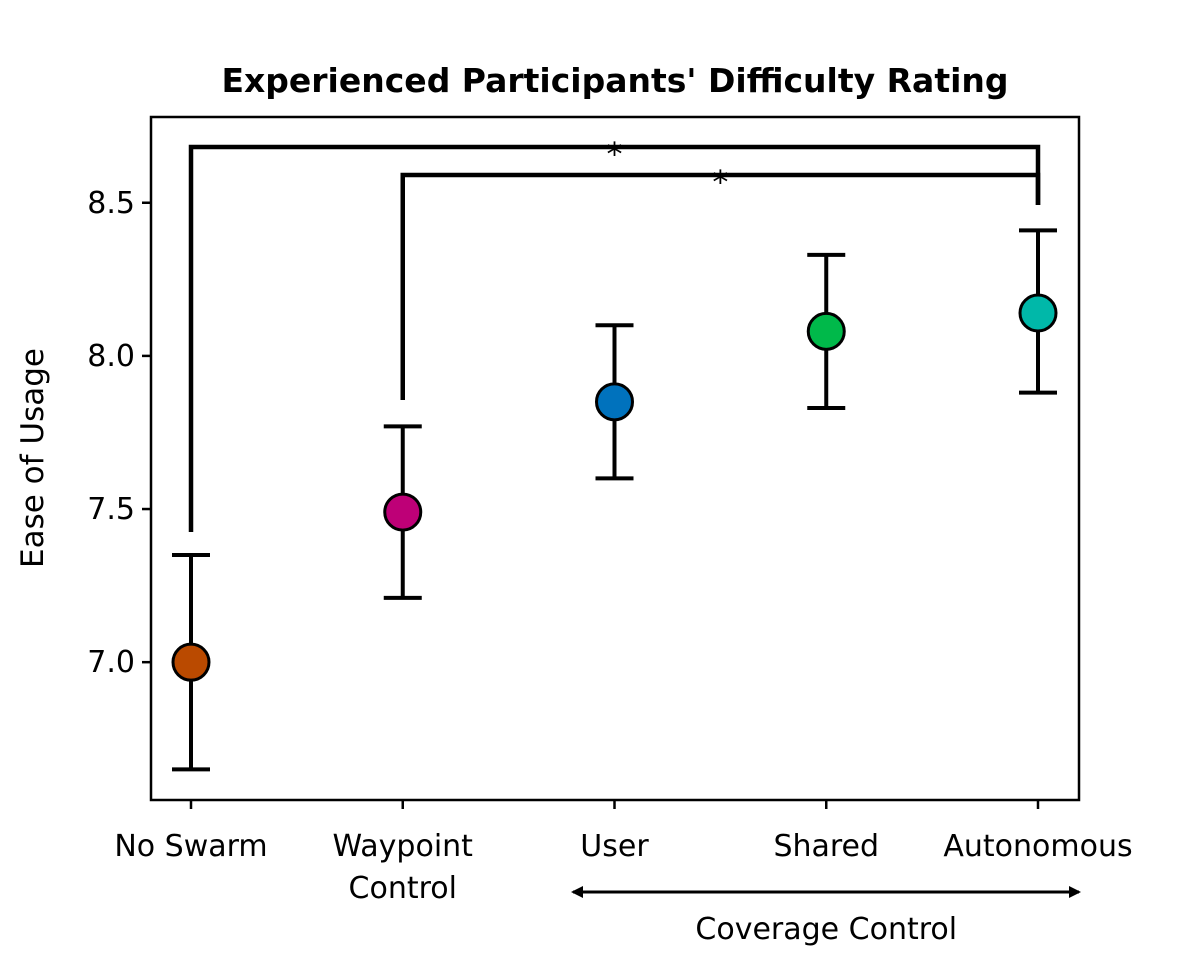 This screenshot has width=1200, height=975. Describe the element at coordinates (111, 356) in the screenshot. I see `y-tick-label: 8.0` at that location.